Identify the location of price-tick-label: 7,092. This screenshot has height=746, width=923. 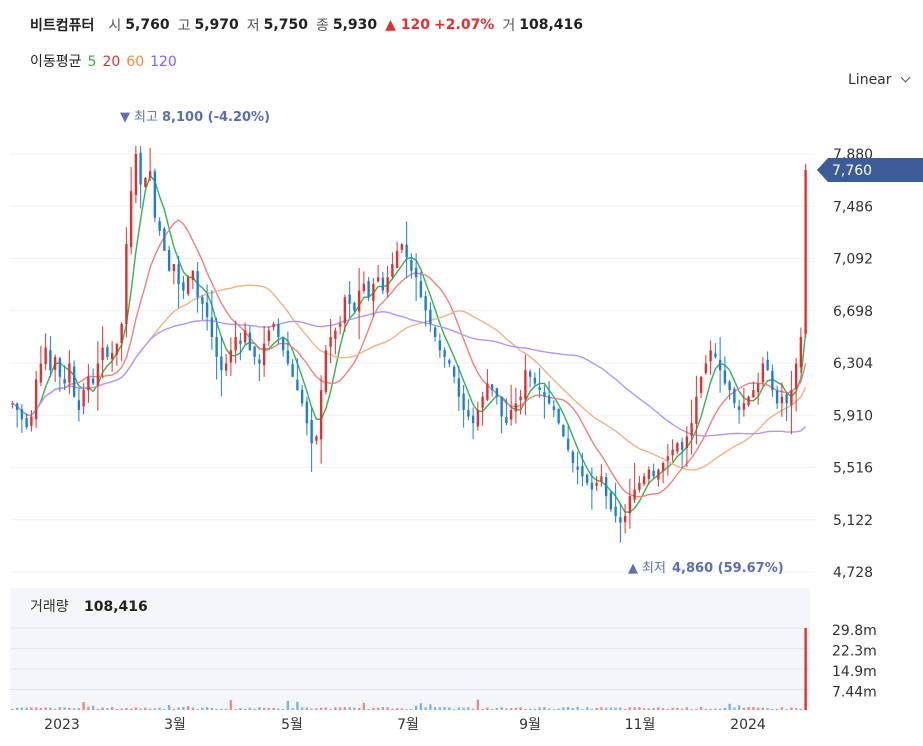
(853, 260).